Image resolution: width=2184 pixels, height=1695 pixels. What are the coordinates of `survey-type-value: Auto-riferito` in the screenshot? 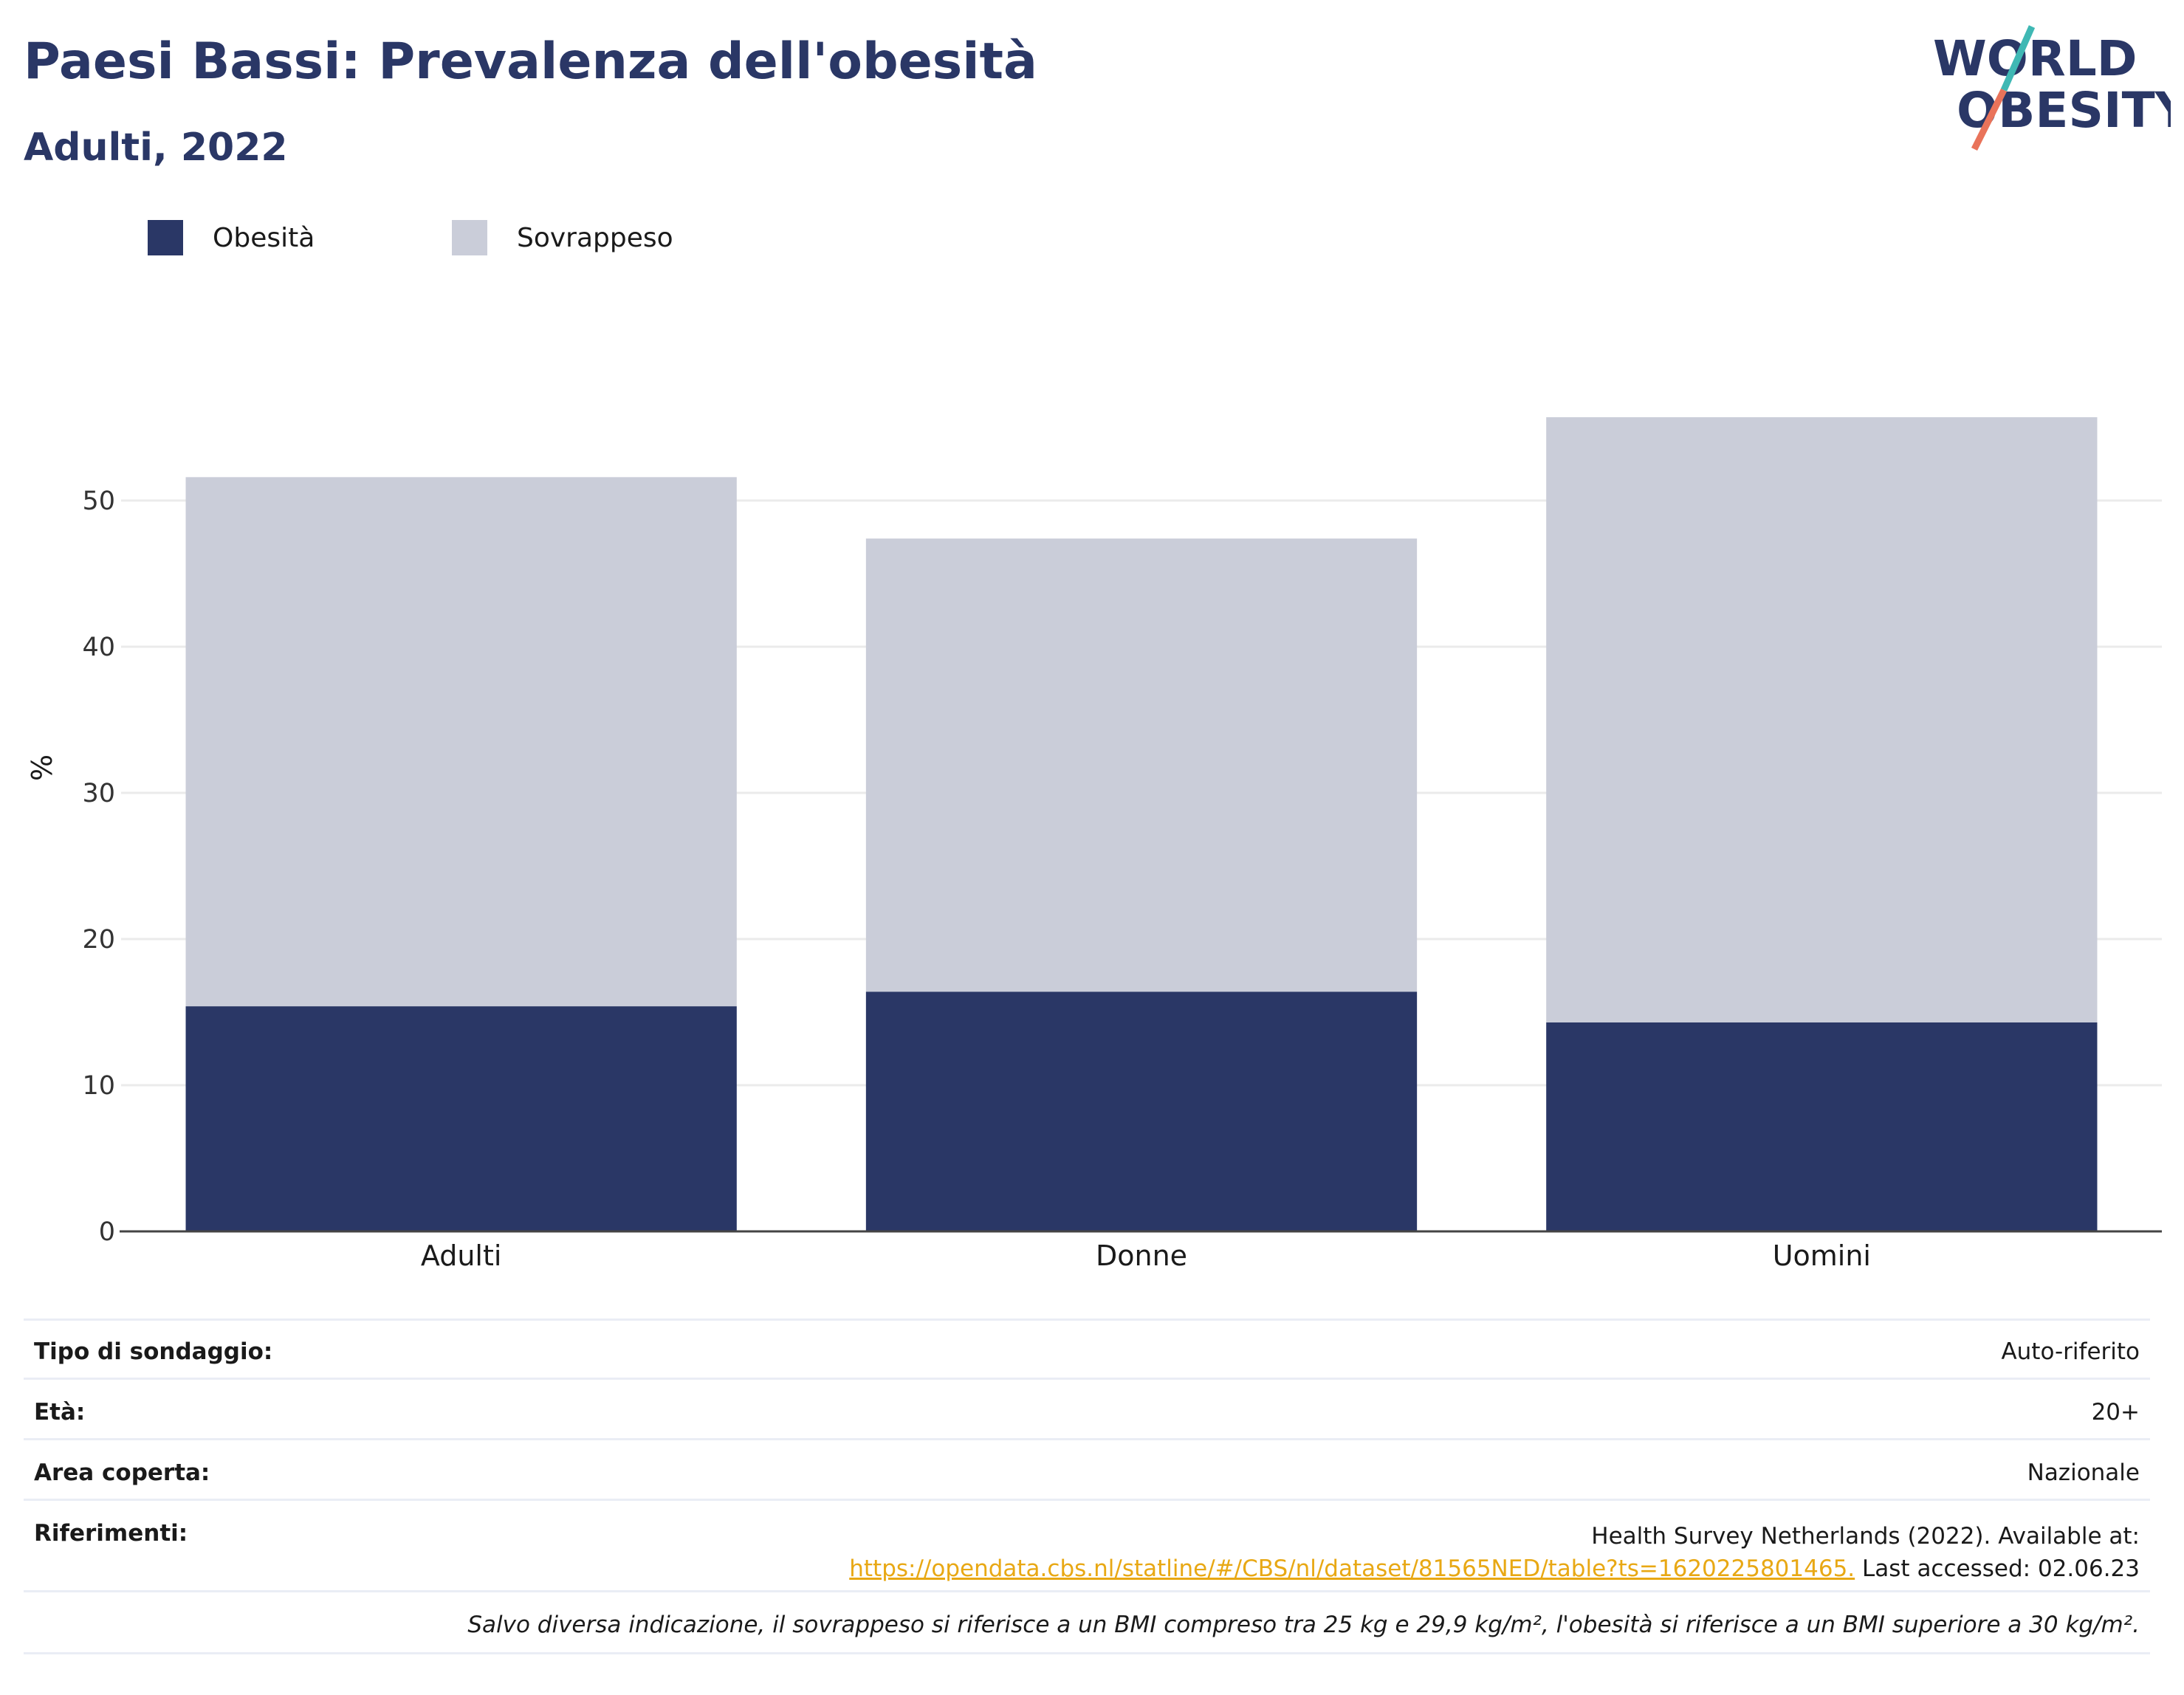 It's located at (2070, 1351).